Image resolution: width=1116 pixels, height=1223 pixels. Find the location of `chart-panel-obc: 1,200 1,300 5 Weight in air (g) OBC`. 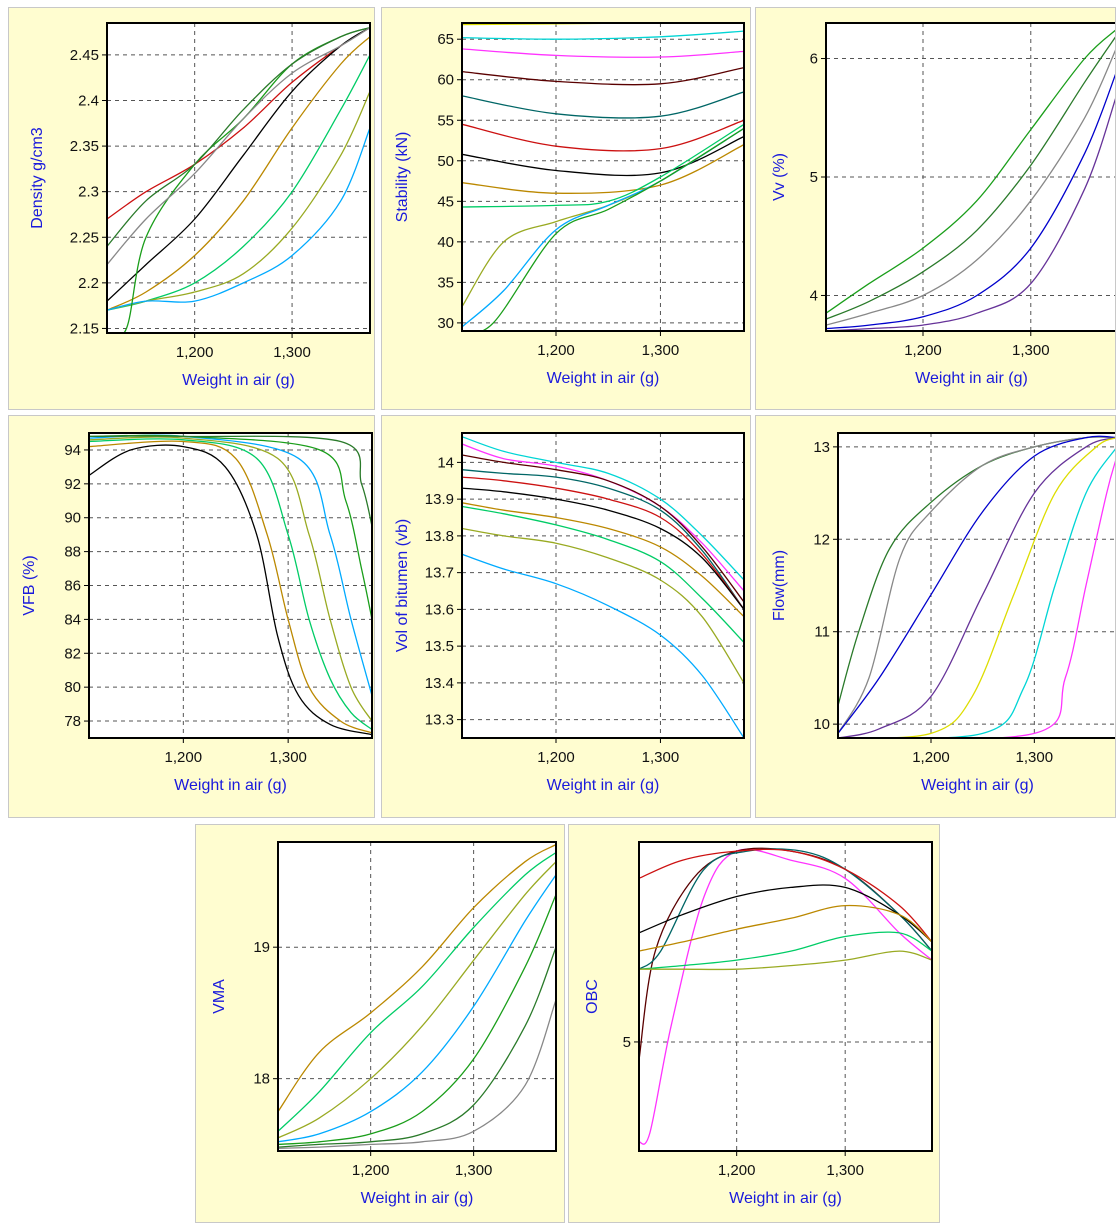

chart-panel-obc: 1,200 1,300 5 Weight in air (g) OBC is located at coordinates (754, 1023).